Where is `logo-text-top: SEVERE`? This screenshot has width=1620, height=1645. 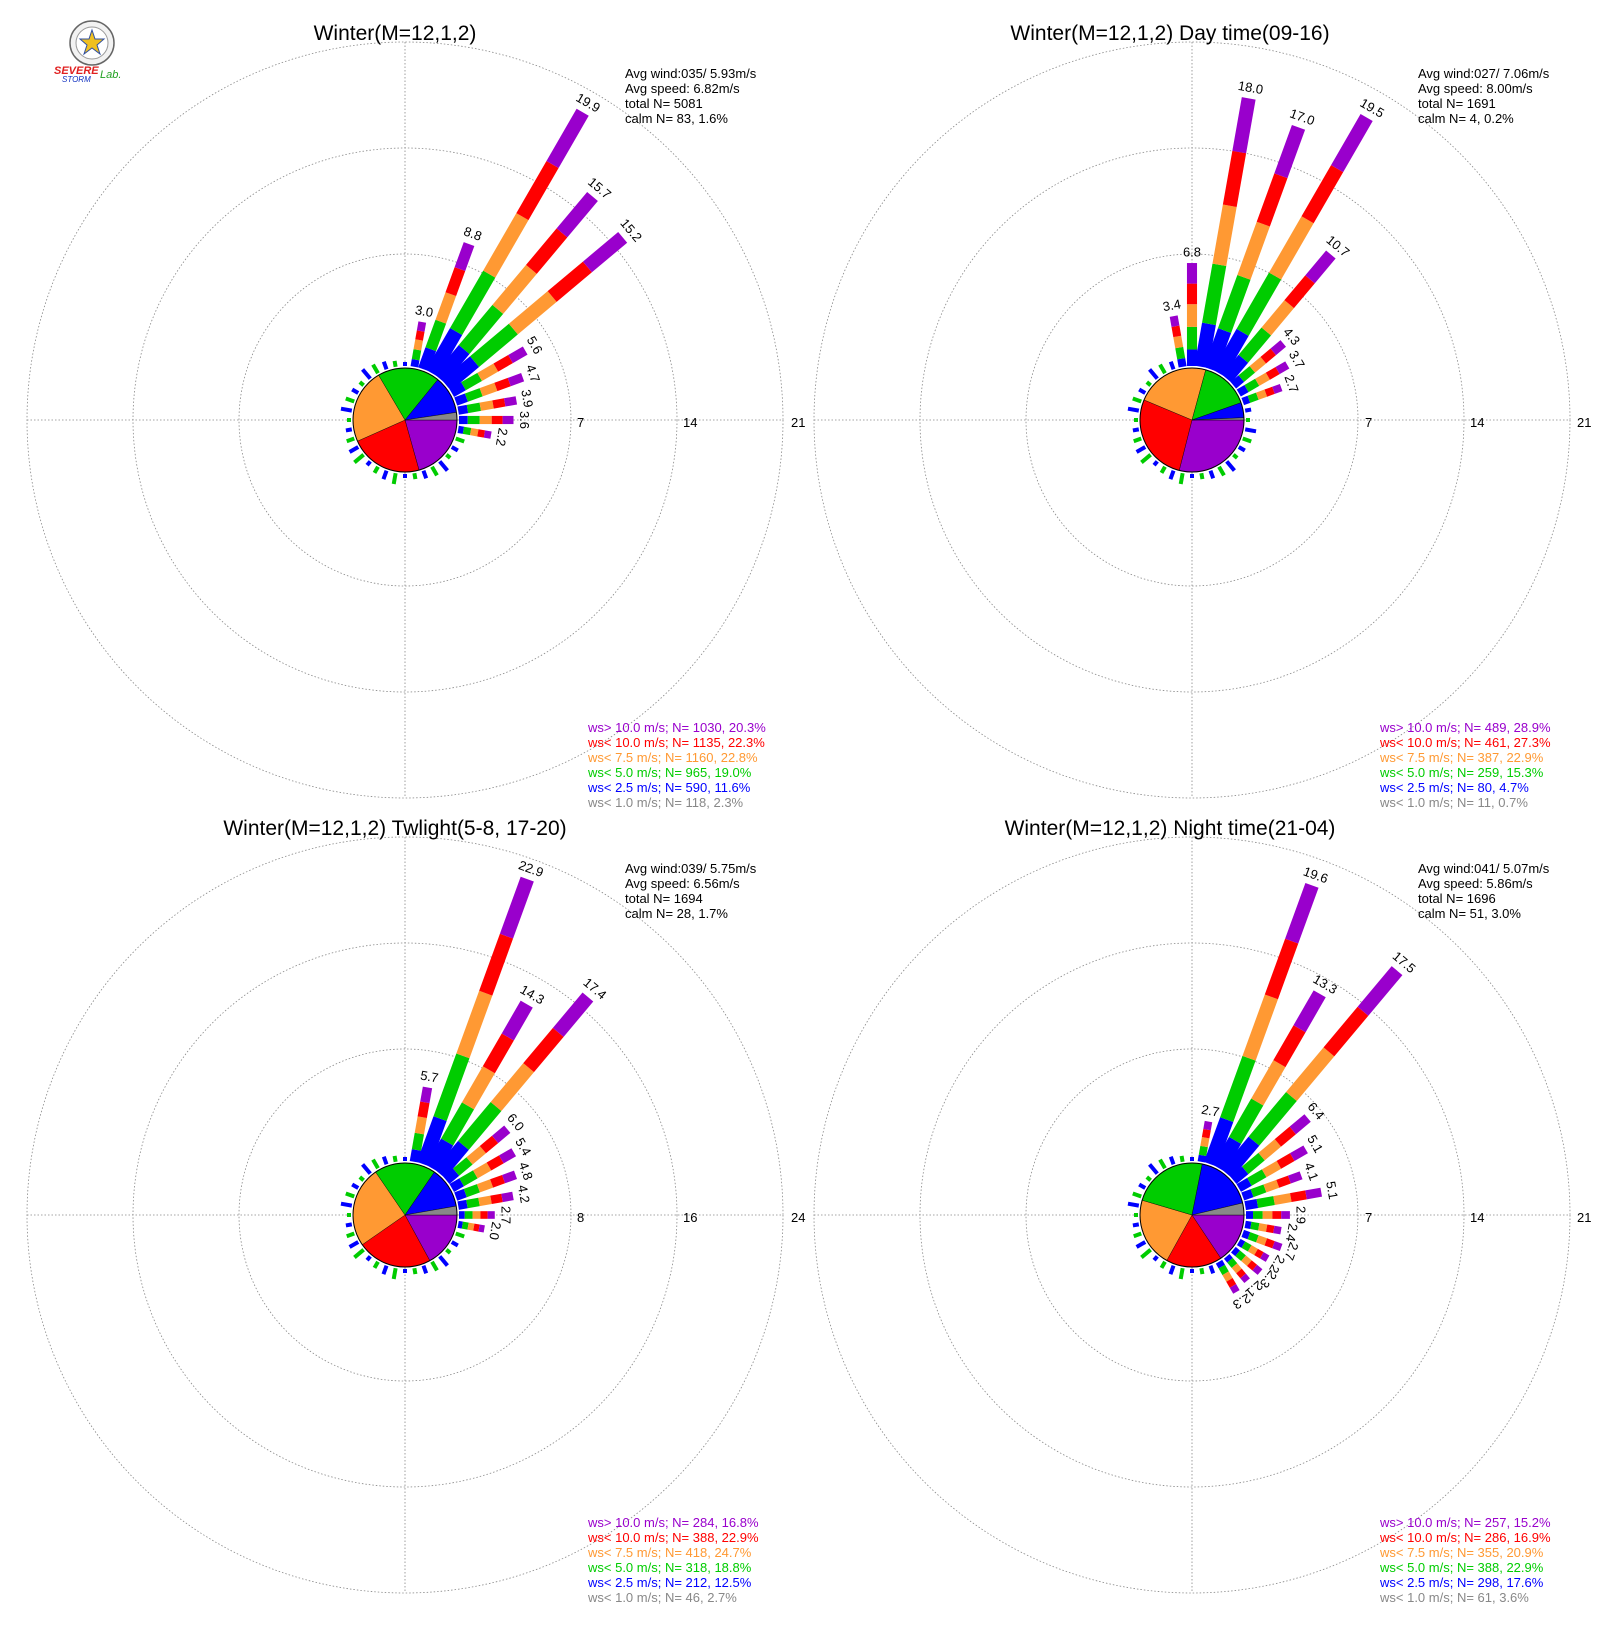
logo-text-top: SEVERE is located at coordinates (76, 71).